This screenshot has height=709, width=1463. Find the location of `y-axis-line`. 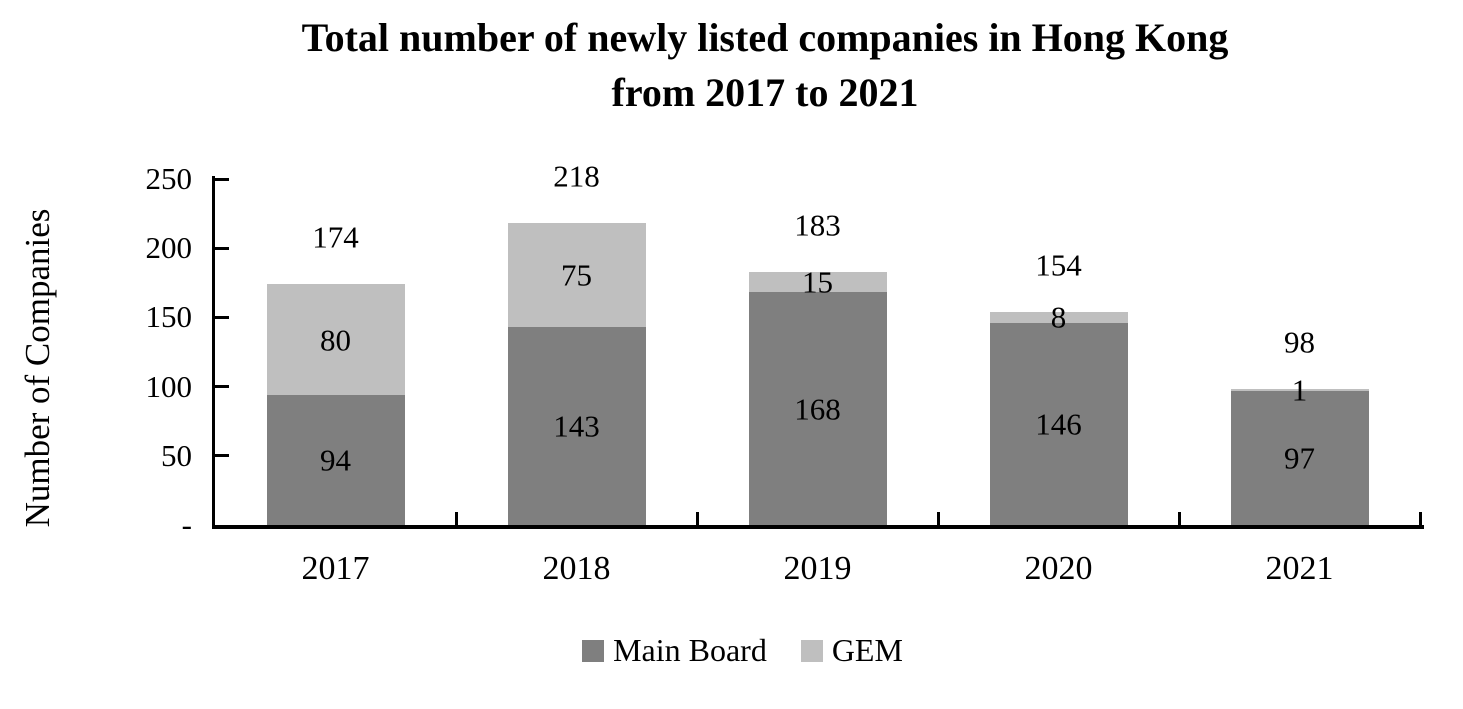

y-axis-line is located at coordinates (213, 351).